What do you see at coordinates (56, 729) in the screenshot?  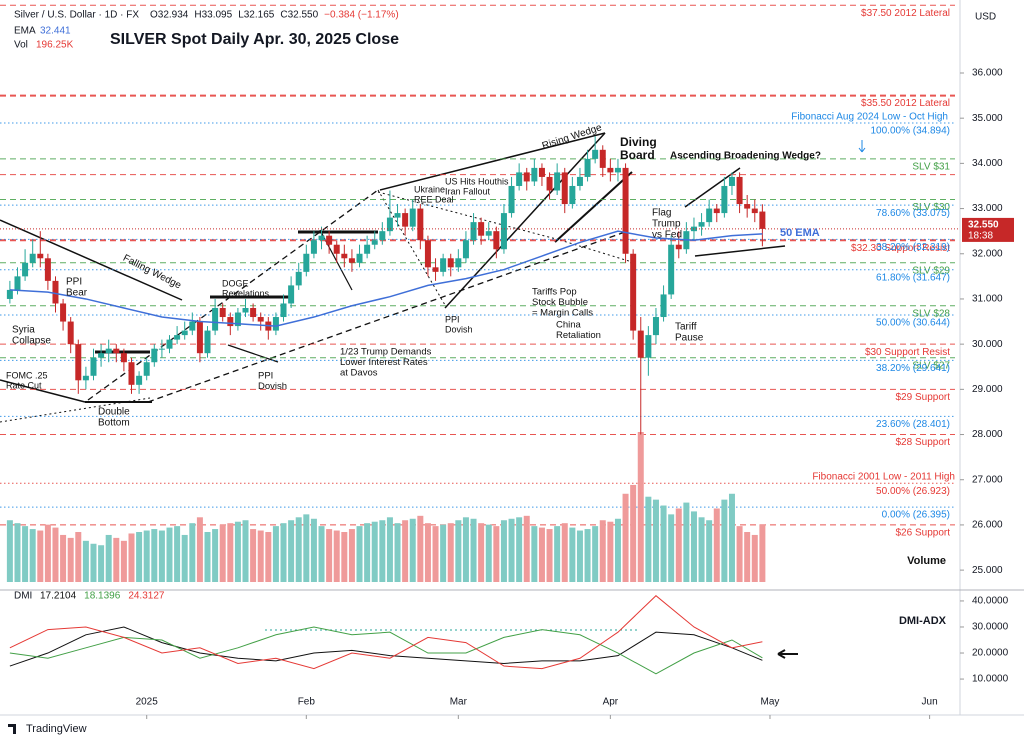 I see `footer: TradingView` at bounding box center [56, 729].